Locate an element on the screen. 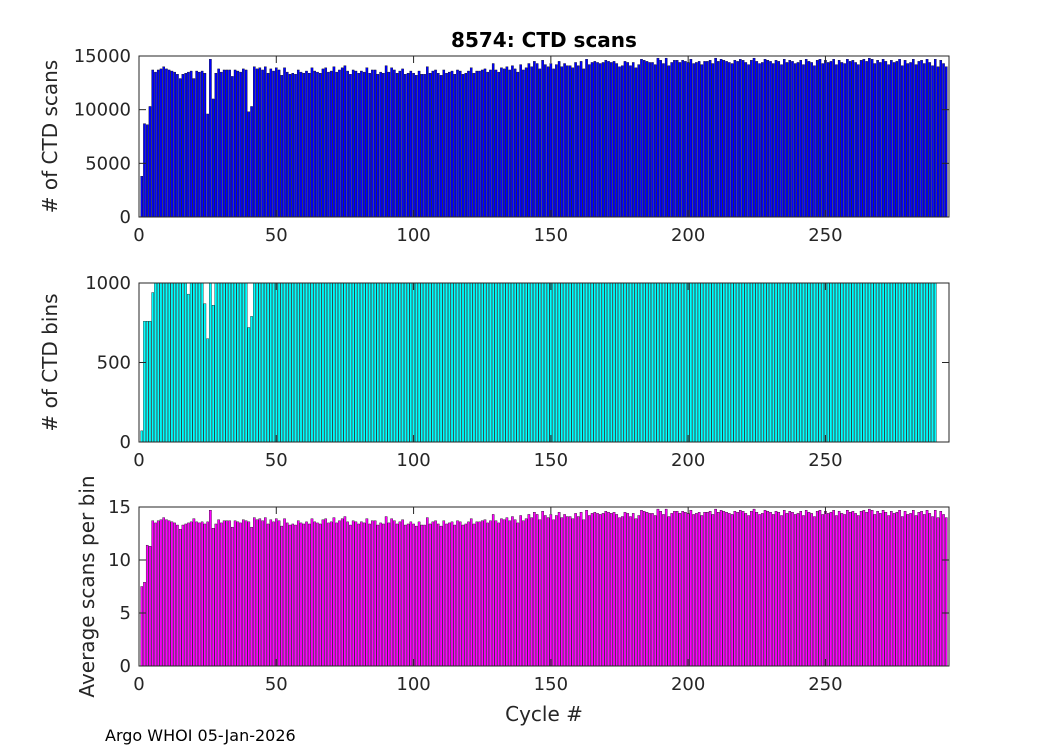  y-tick-label: 500 is located at coordinates (114, 363).